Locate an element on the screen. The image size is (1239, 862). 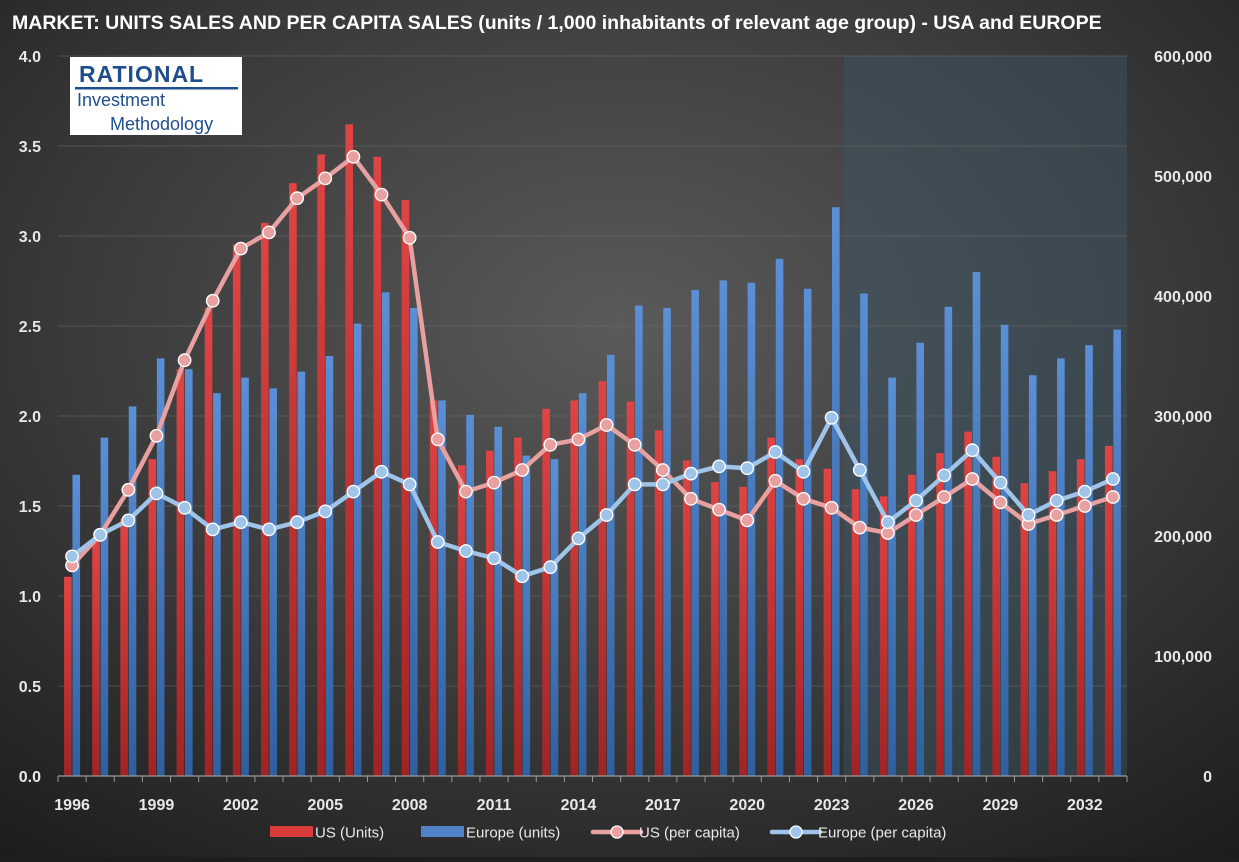
legend-label-europe-units: Europe (units) is located at coordinates (513, 833).